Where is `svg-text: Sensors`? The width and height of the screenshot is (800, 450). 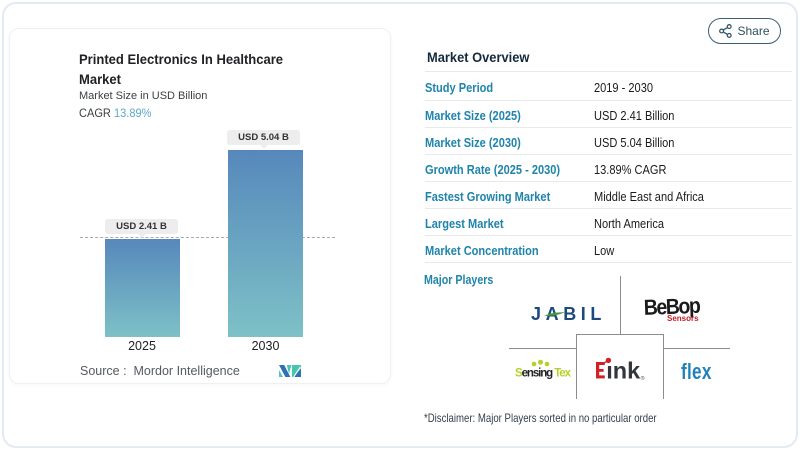 svg-text: Sensors is located at coordinates (683, 318).